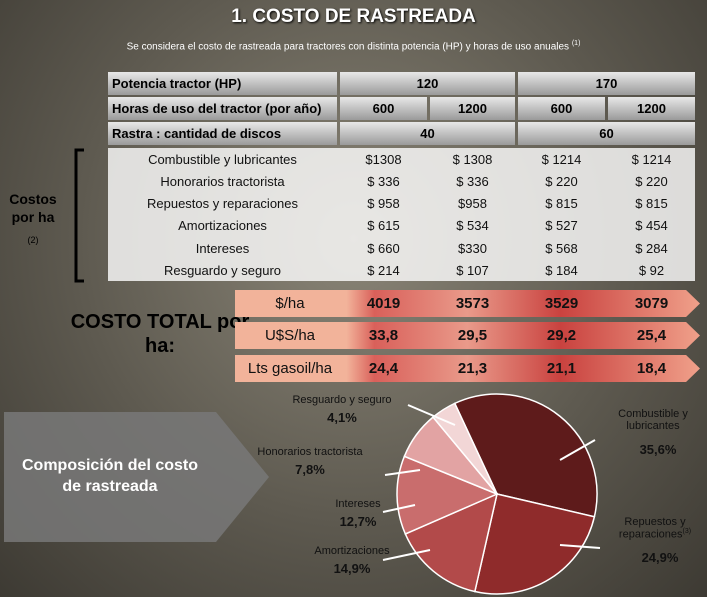  What do you see at coordinates (109, 476) in the screenshot?
I see `composition-label: Composición del costo de rastreada` at bounding box center [109, 476].